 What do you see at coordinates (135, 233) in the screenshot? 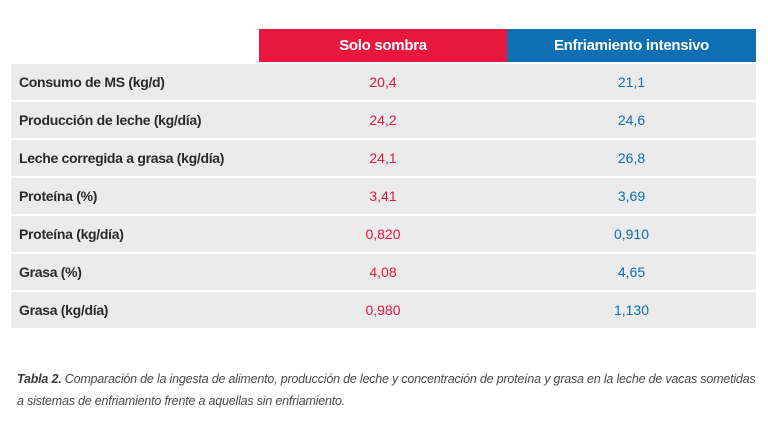
I see `row-label: Proteína (kg/día)` at bounding box center [135, 233].